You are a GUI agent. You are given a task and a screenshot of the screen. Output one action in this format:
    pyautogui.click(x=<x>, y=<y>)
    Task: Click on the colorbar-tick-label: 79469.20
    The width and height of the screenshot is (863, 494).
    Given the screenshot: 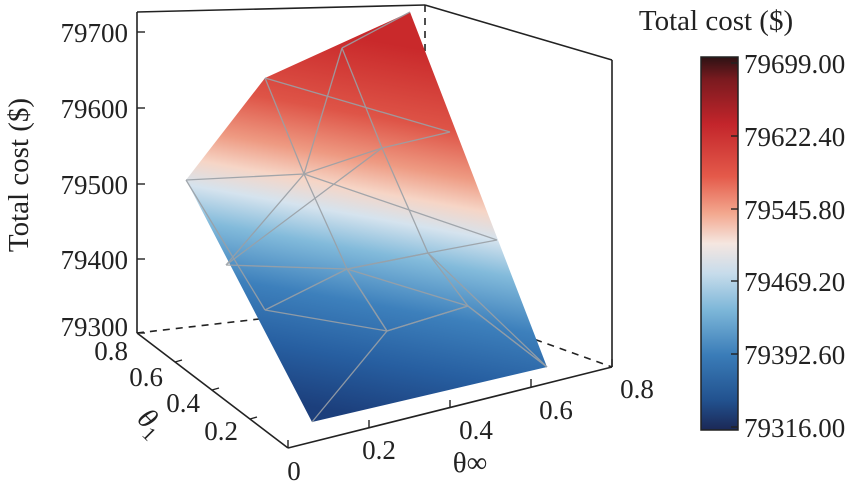 What is the action you would take?
    pyautogui.click(x=794, y=282)
    